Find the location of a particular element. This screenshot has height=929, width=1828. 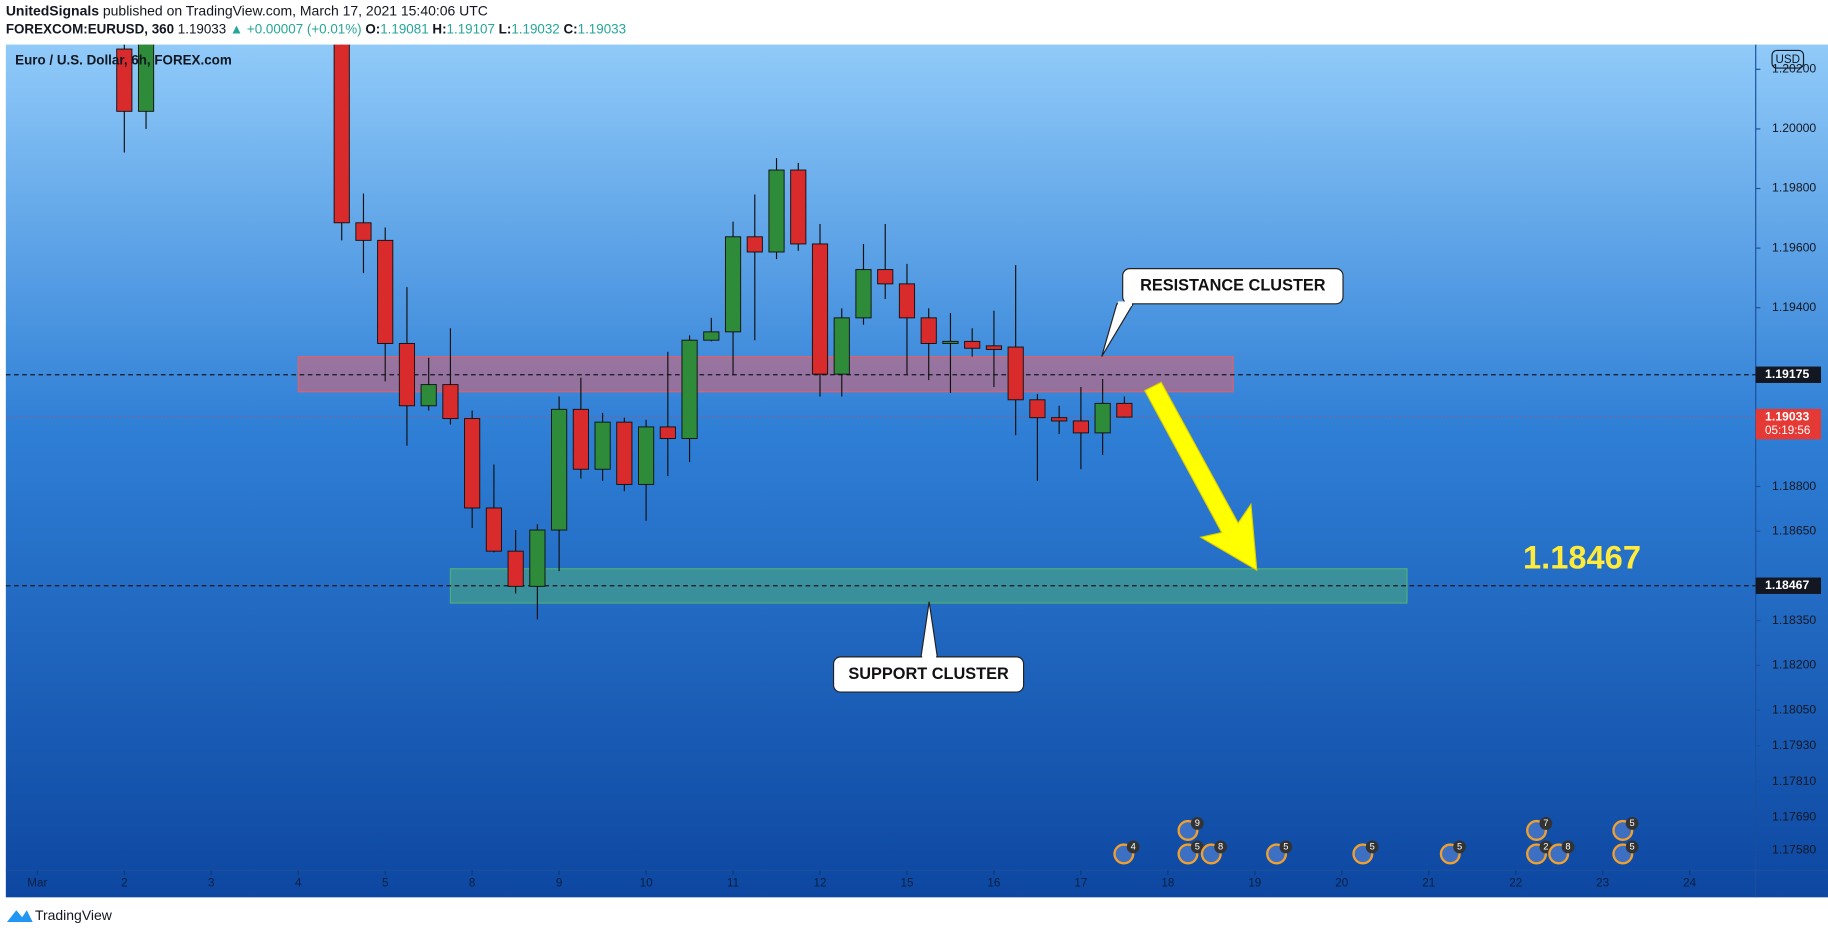

change: ▲ +0.00007 (+0.01%) is located at coordinates (296, 28).